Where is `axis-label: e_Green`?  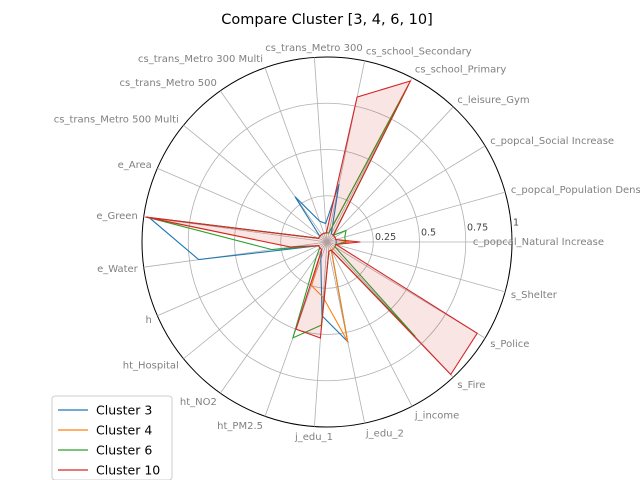 axis-label: e_Green is located at coordinates (116, 216).